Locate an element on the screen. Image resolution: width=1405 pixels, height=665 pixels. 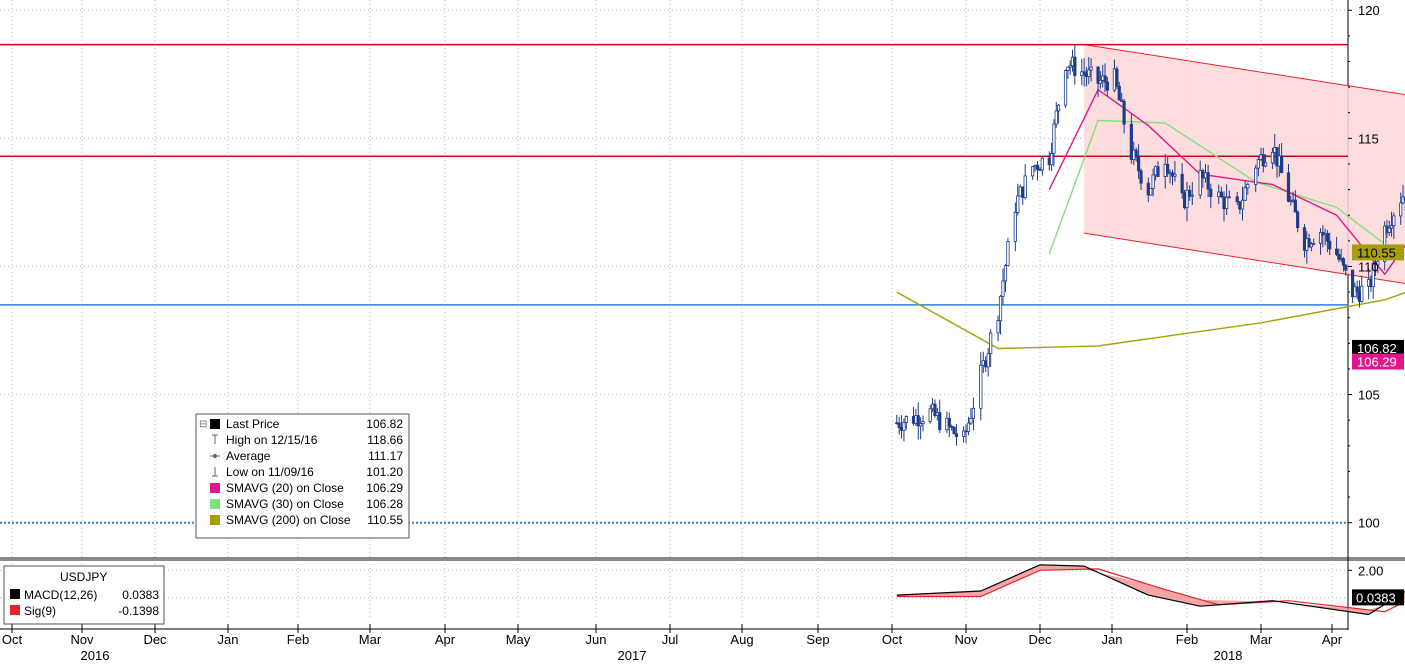
legend-box is located at coordinates (302, 476).